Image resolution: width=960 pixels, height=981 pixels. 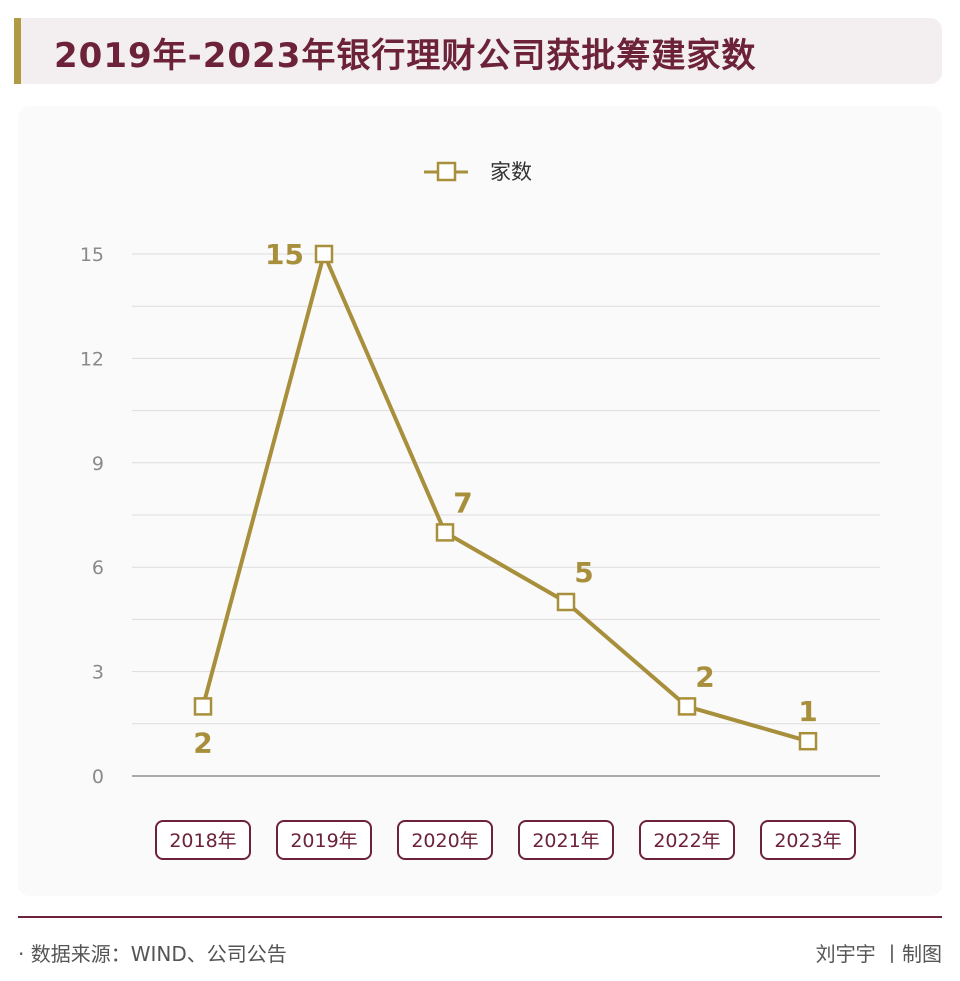 What do you see at coordinates (98, 464) in the screenshot?
I see `y-tick-label: 9` at bounding box center [98, 464].